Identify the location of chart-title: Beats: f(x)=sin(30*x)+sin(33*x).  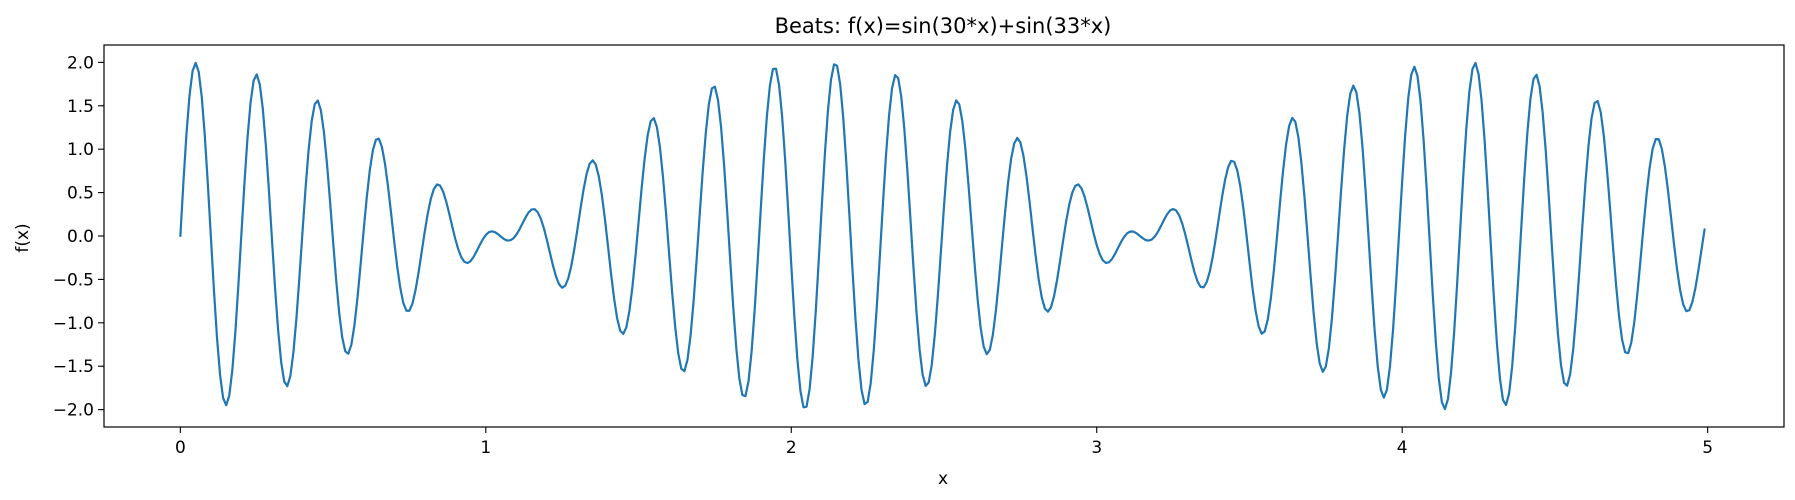
(943, 26).